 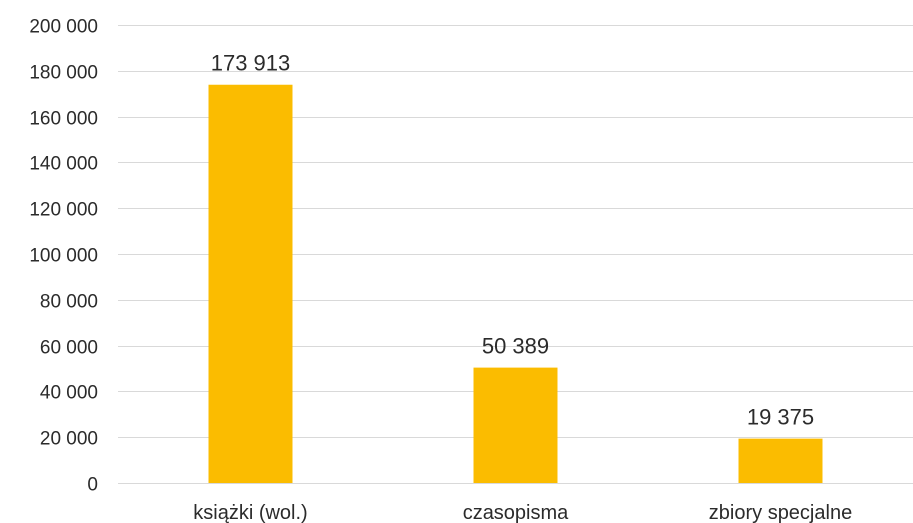 I want to click on y-tick-label: 140 000, so click(x=63, y=164).